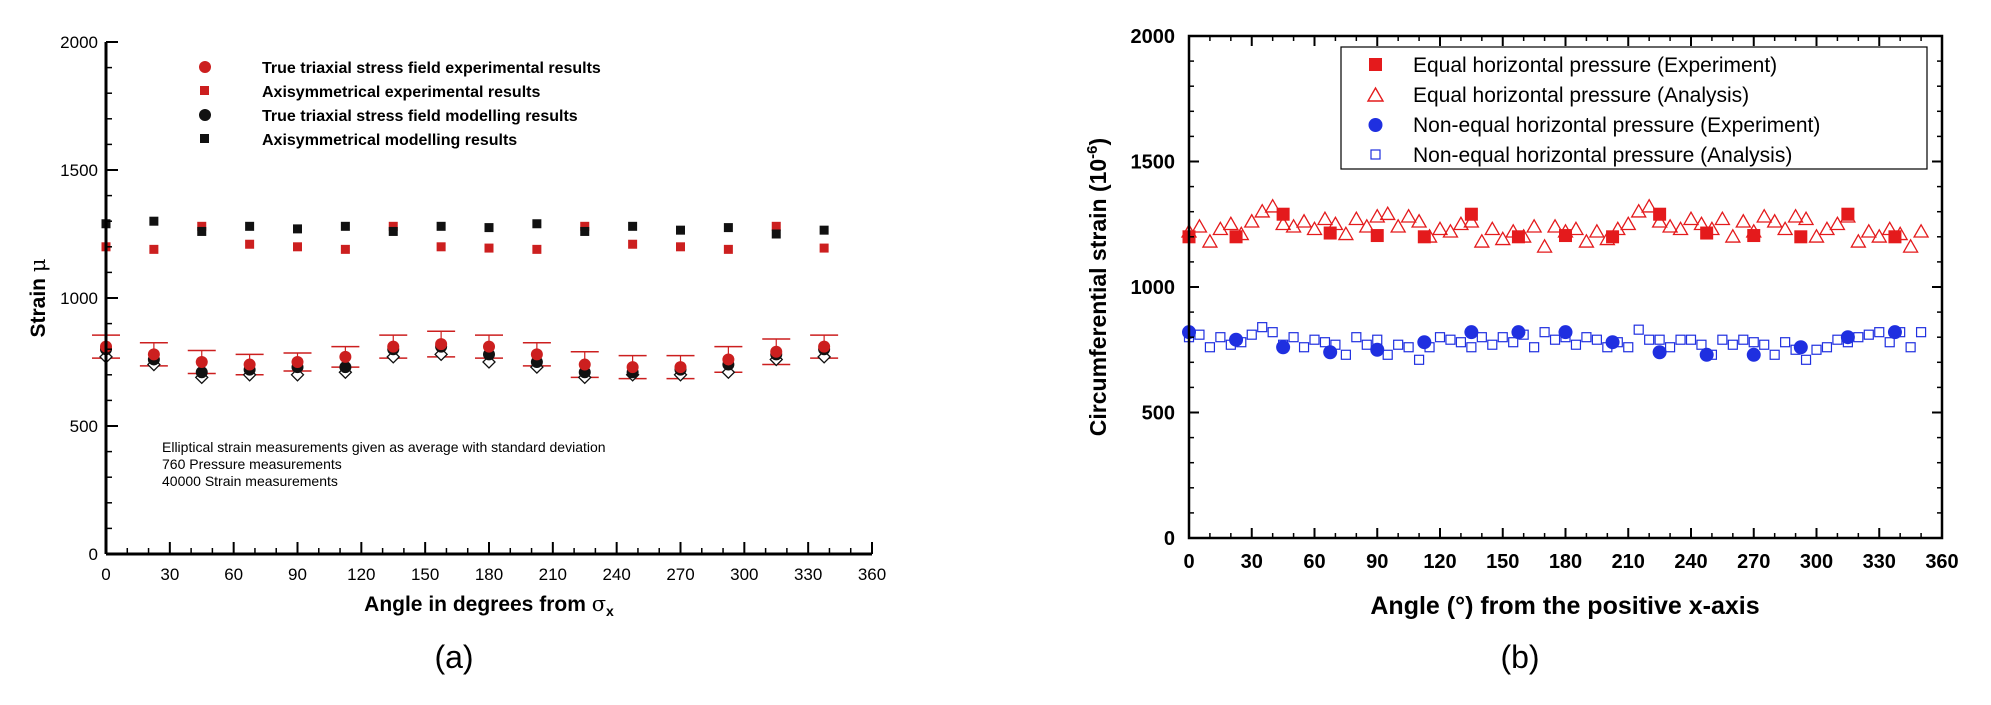 This screenshot has width=1991, height=705. What do you see at coordinates (1565, 562) in the screenshot?
I see `x-tick-label-b: 180` at bounding box center [1565, 562].